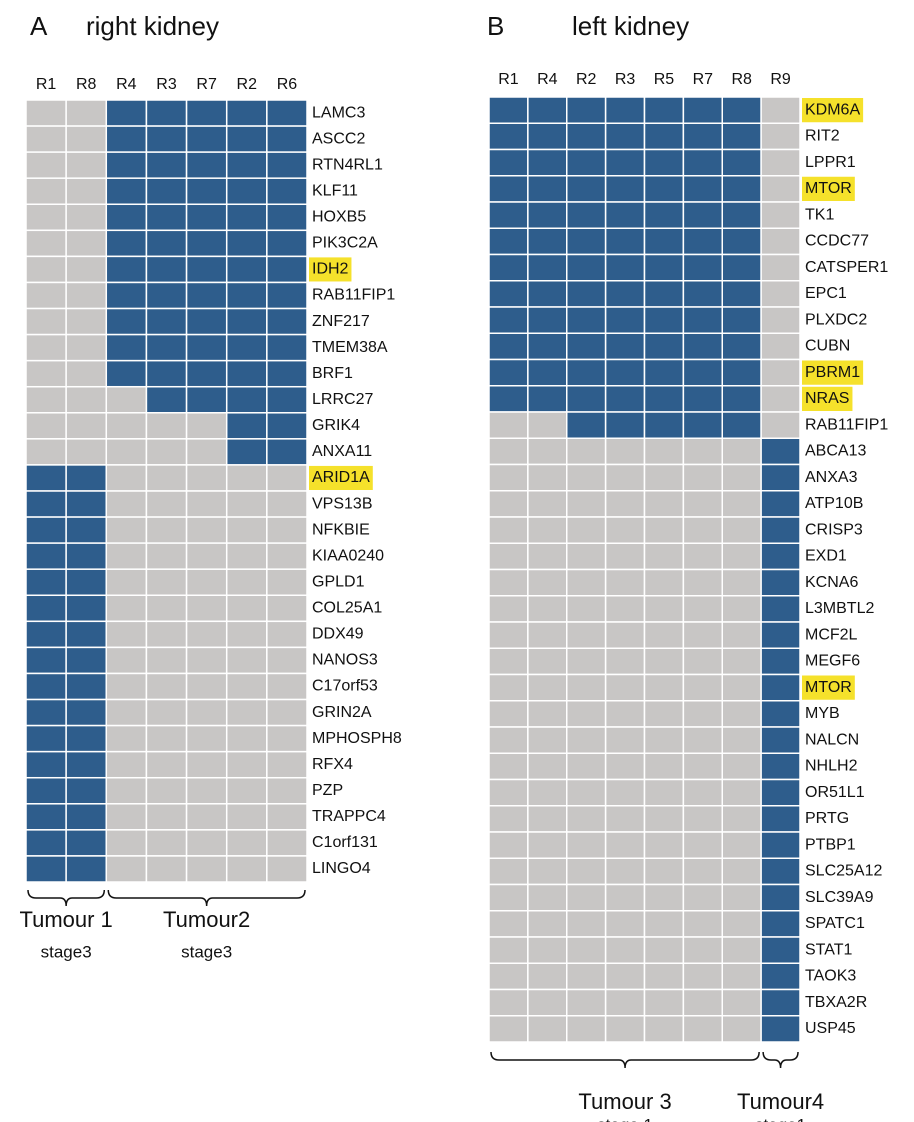  I want to click on gene-label: RTN4RL1, so click(347, 164).